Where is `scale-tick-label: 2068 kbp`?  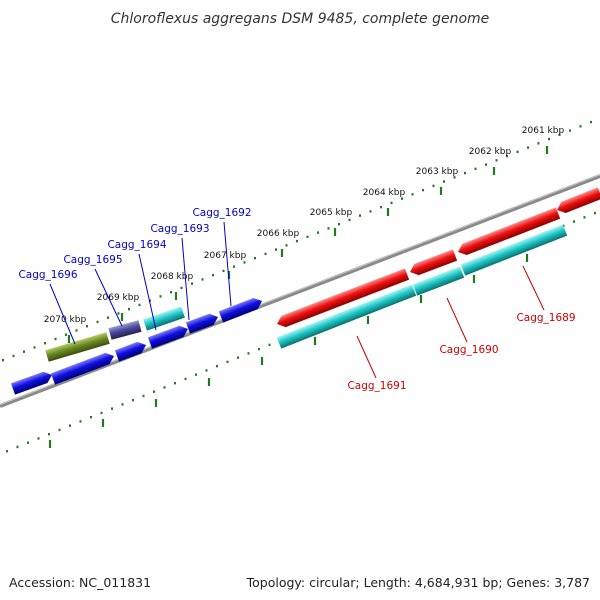 scale-tick-label: 2068 kbp is located at coordinates (172, 277).